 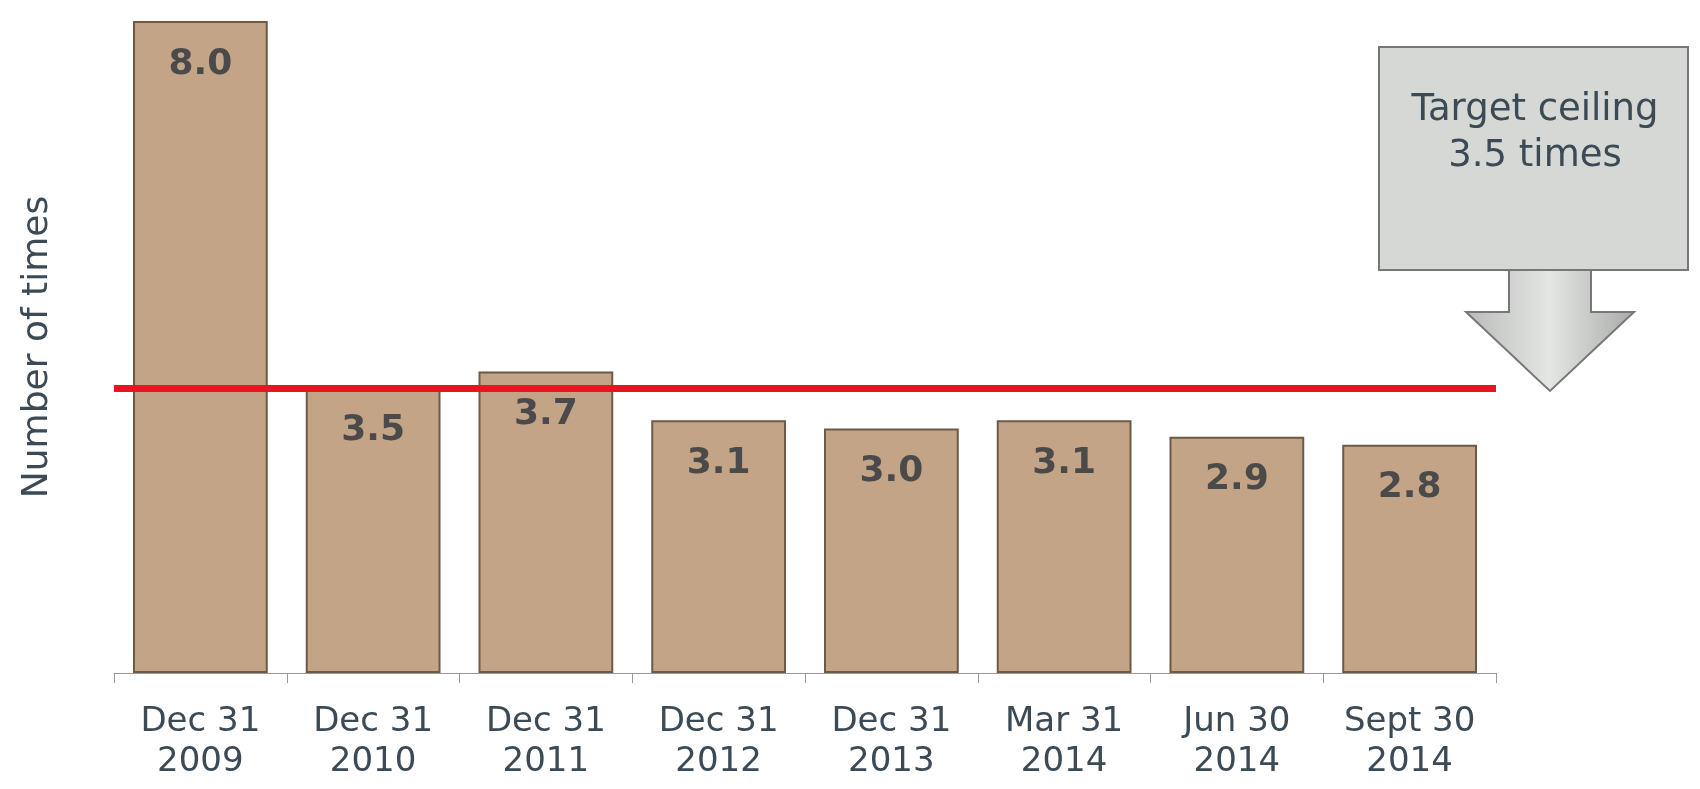 What do you see at coordinates (34, 347) in the screenshot?
I see `y-axis-title: Number of times` at bounding box center [34, 347].